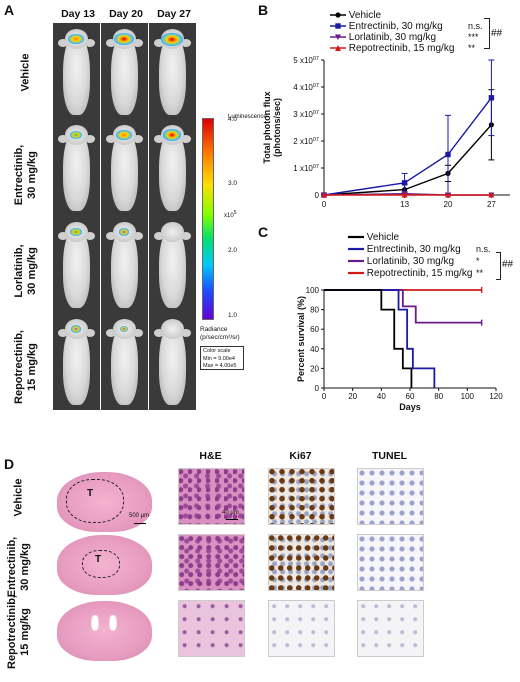  I want to click on brain-section-repotrectinib, so click(104, 631).